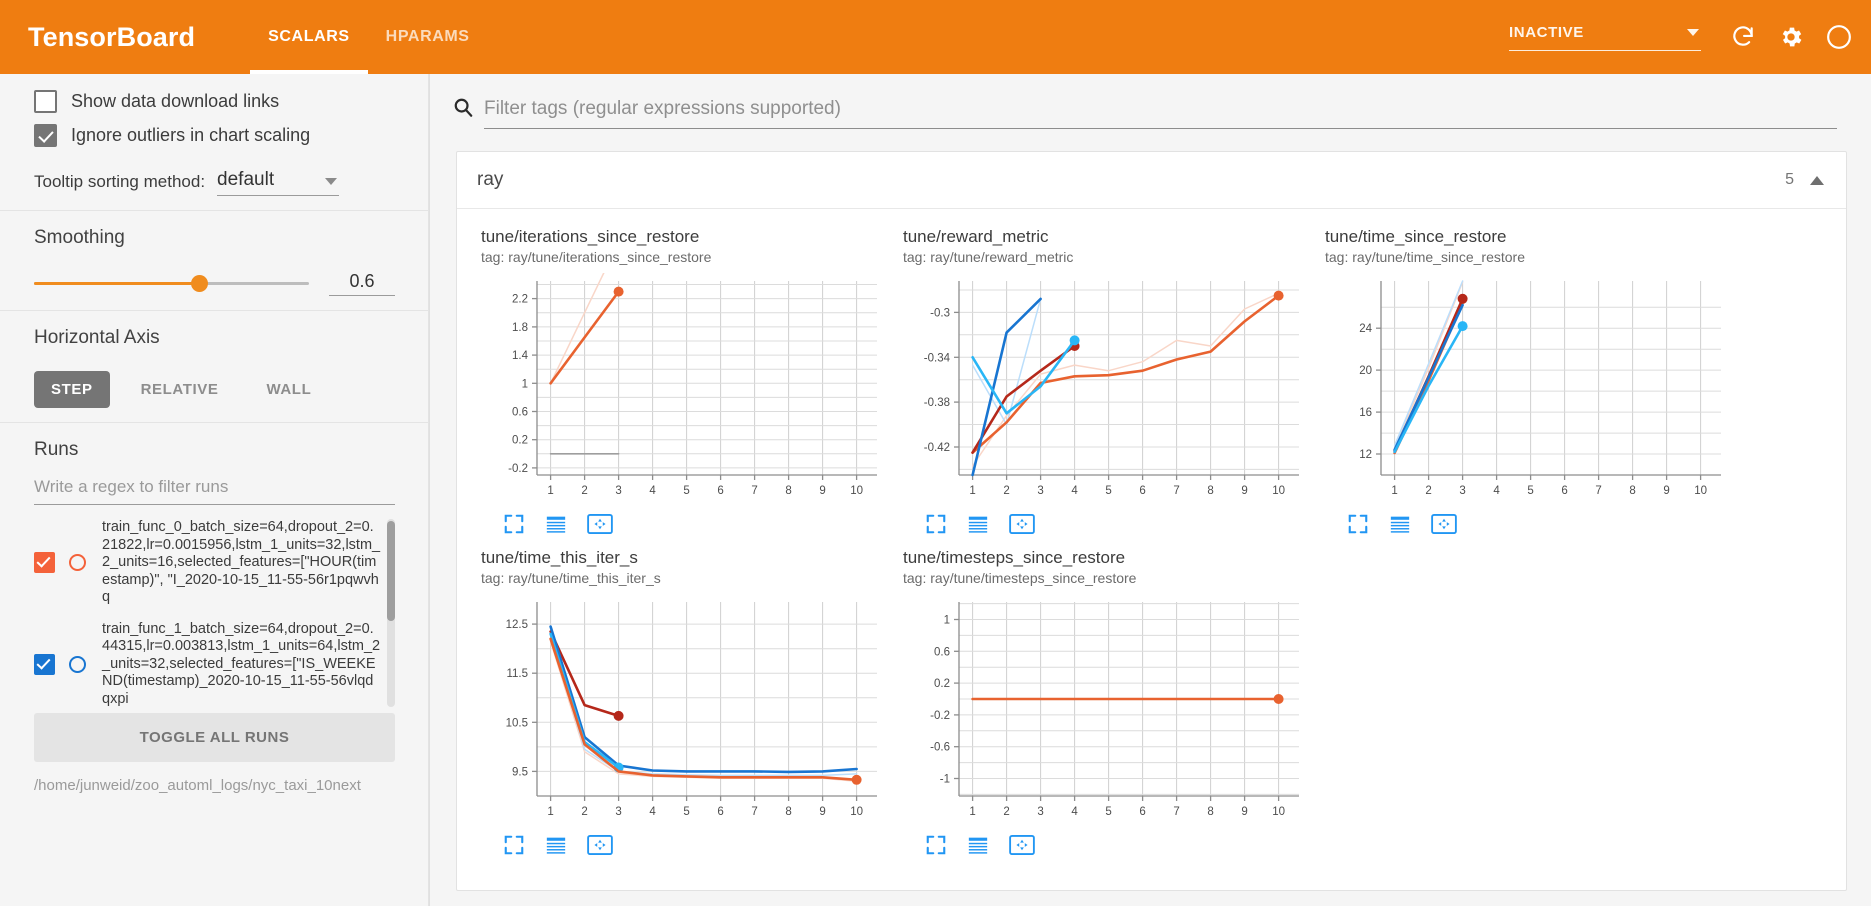 The width and height of the screenshot is (1871, 906). I want to click on toggle-all-runs-button: TOGGLE ALL RUNS, so click(214, 737).